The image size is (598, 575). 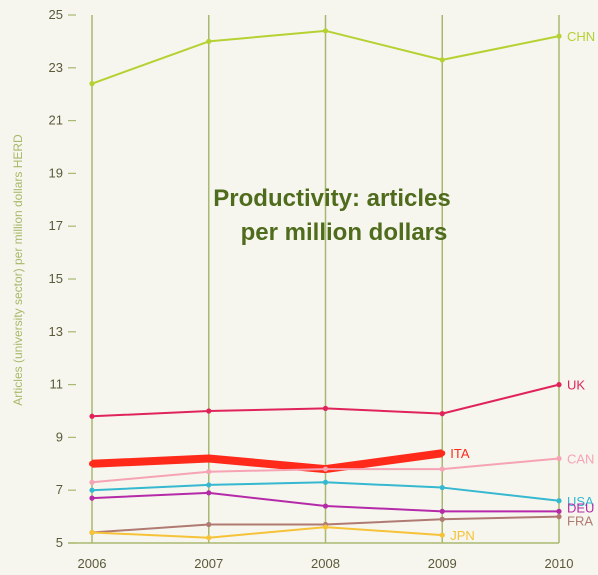 I want to click on series-label-ita: ITA, so click(x=460, y=453).